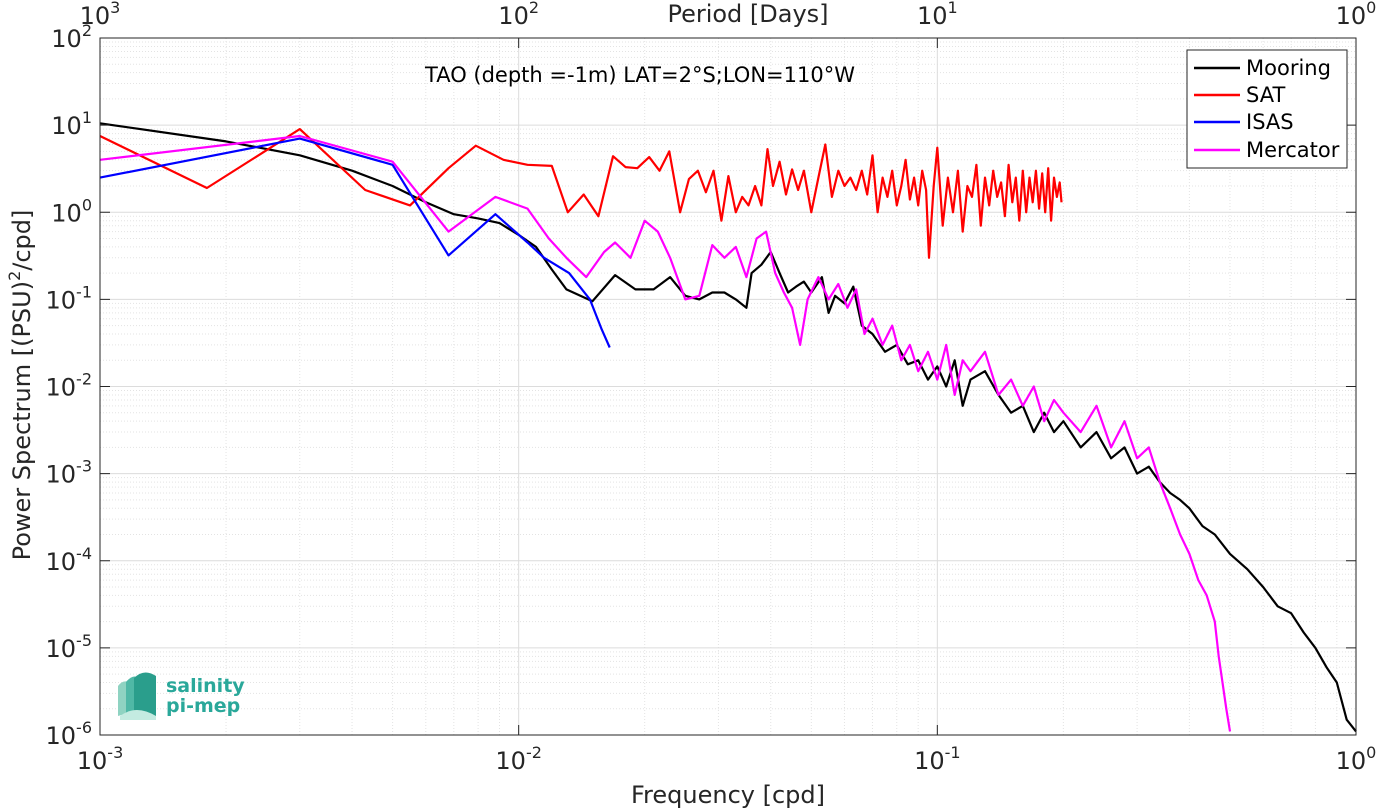  What do you see at coordinates (953, 8) in the screenshot?
I see `top-tick-label-exp: 1` at bounding box center [953, 8].